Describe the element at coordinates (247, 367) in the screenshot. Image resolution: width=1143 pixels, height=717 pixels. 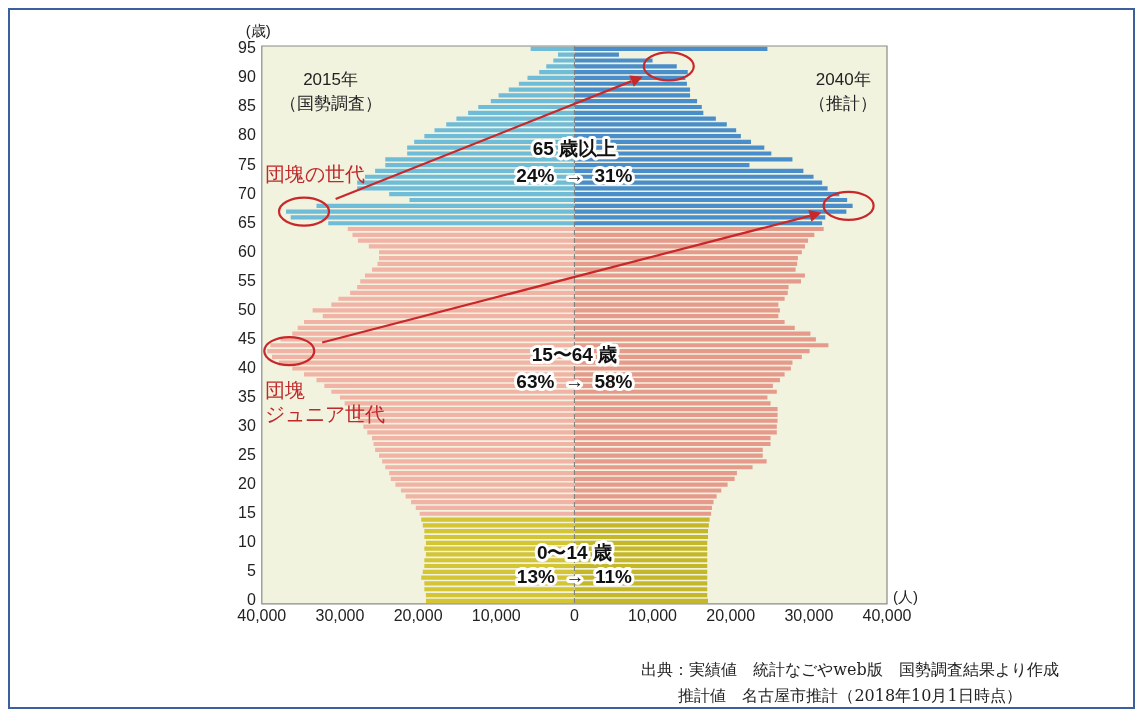
I see `y-tick-label: 40` at that location.